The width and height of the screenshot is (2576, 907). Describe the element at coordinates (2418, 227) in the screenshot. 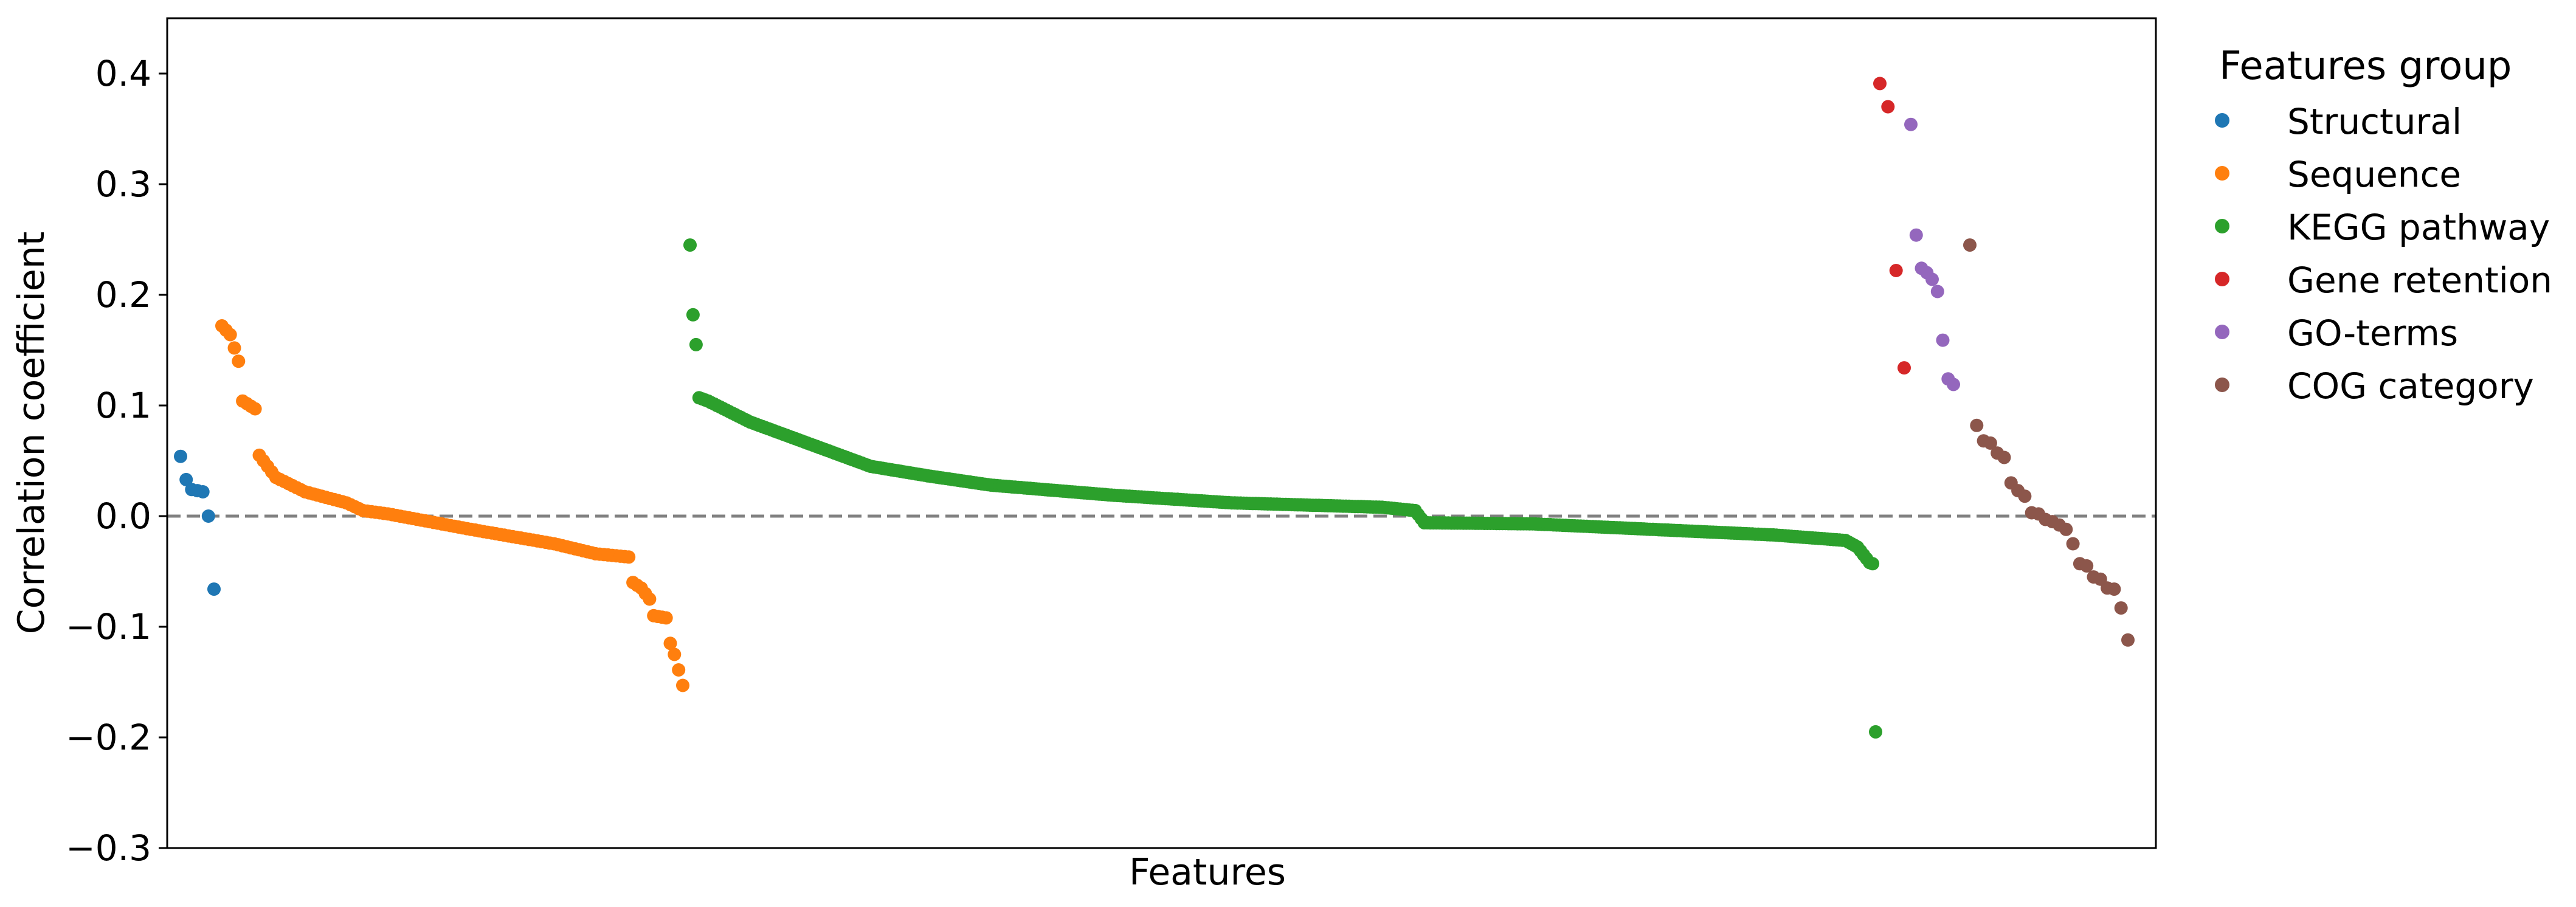

I see `legend-label: KEGG pathway` at that location.